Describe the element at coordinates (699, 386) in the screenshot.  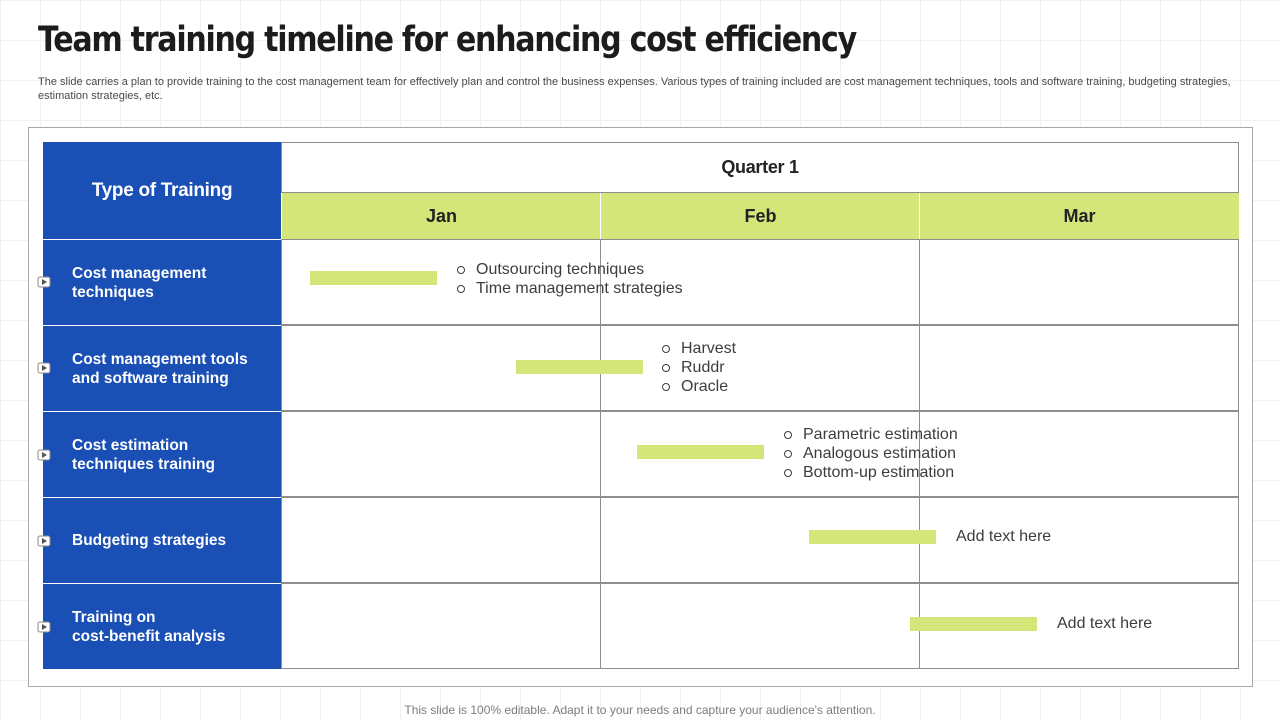
I see `list-item: Oracle` at that location.